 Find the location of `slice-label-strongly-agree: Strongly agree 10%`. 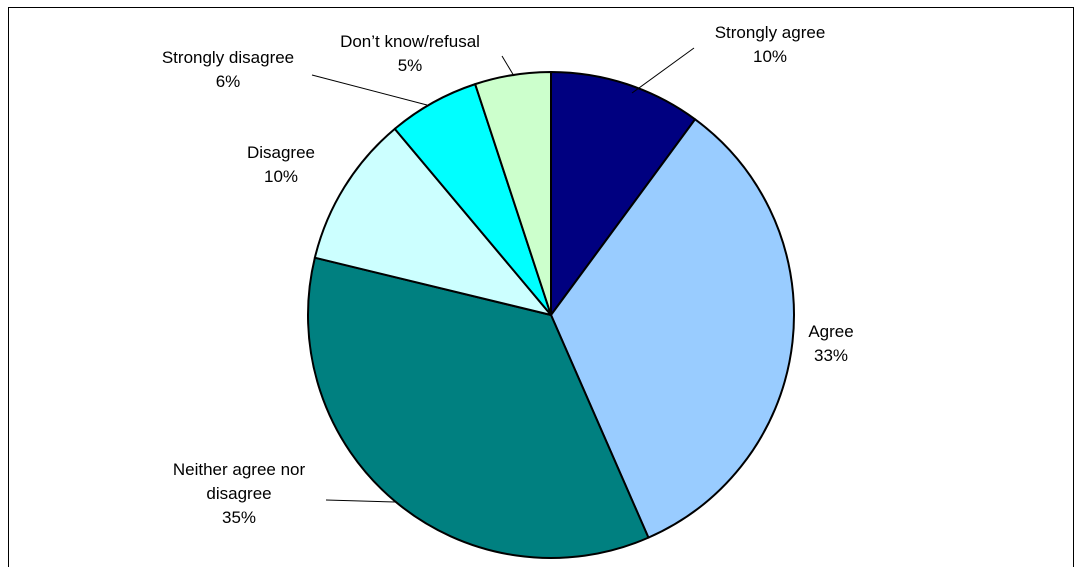

slice-label-strongly-agree: Strongly agree 10% is located at coordinates (770, 44).